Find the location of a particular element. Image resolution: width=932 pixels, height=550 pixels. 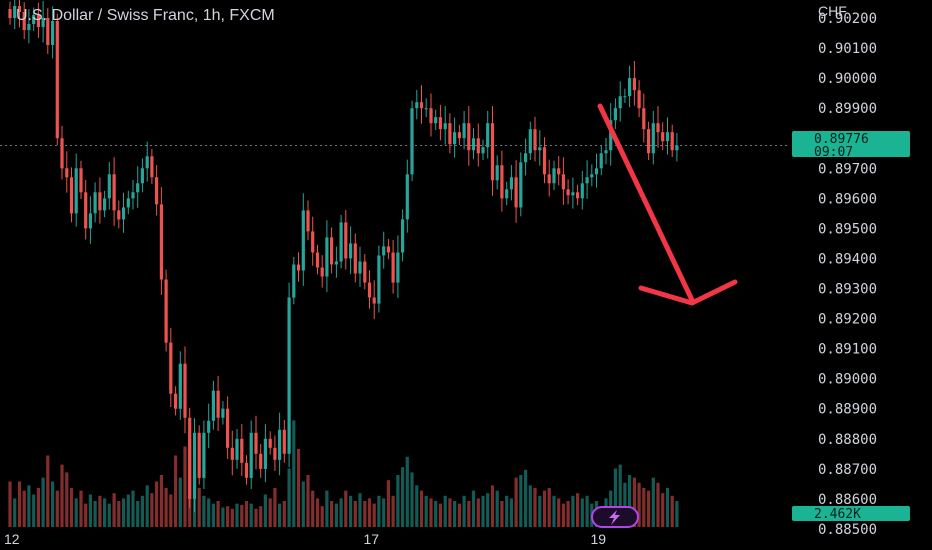

price-badge-bg is located at coordinates (851, 144).